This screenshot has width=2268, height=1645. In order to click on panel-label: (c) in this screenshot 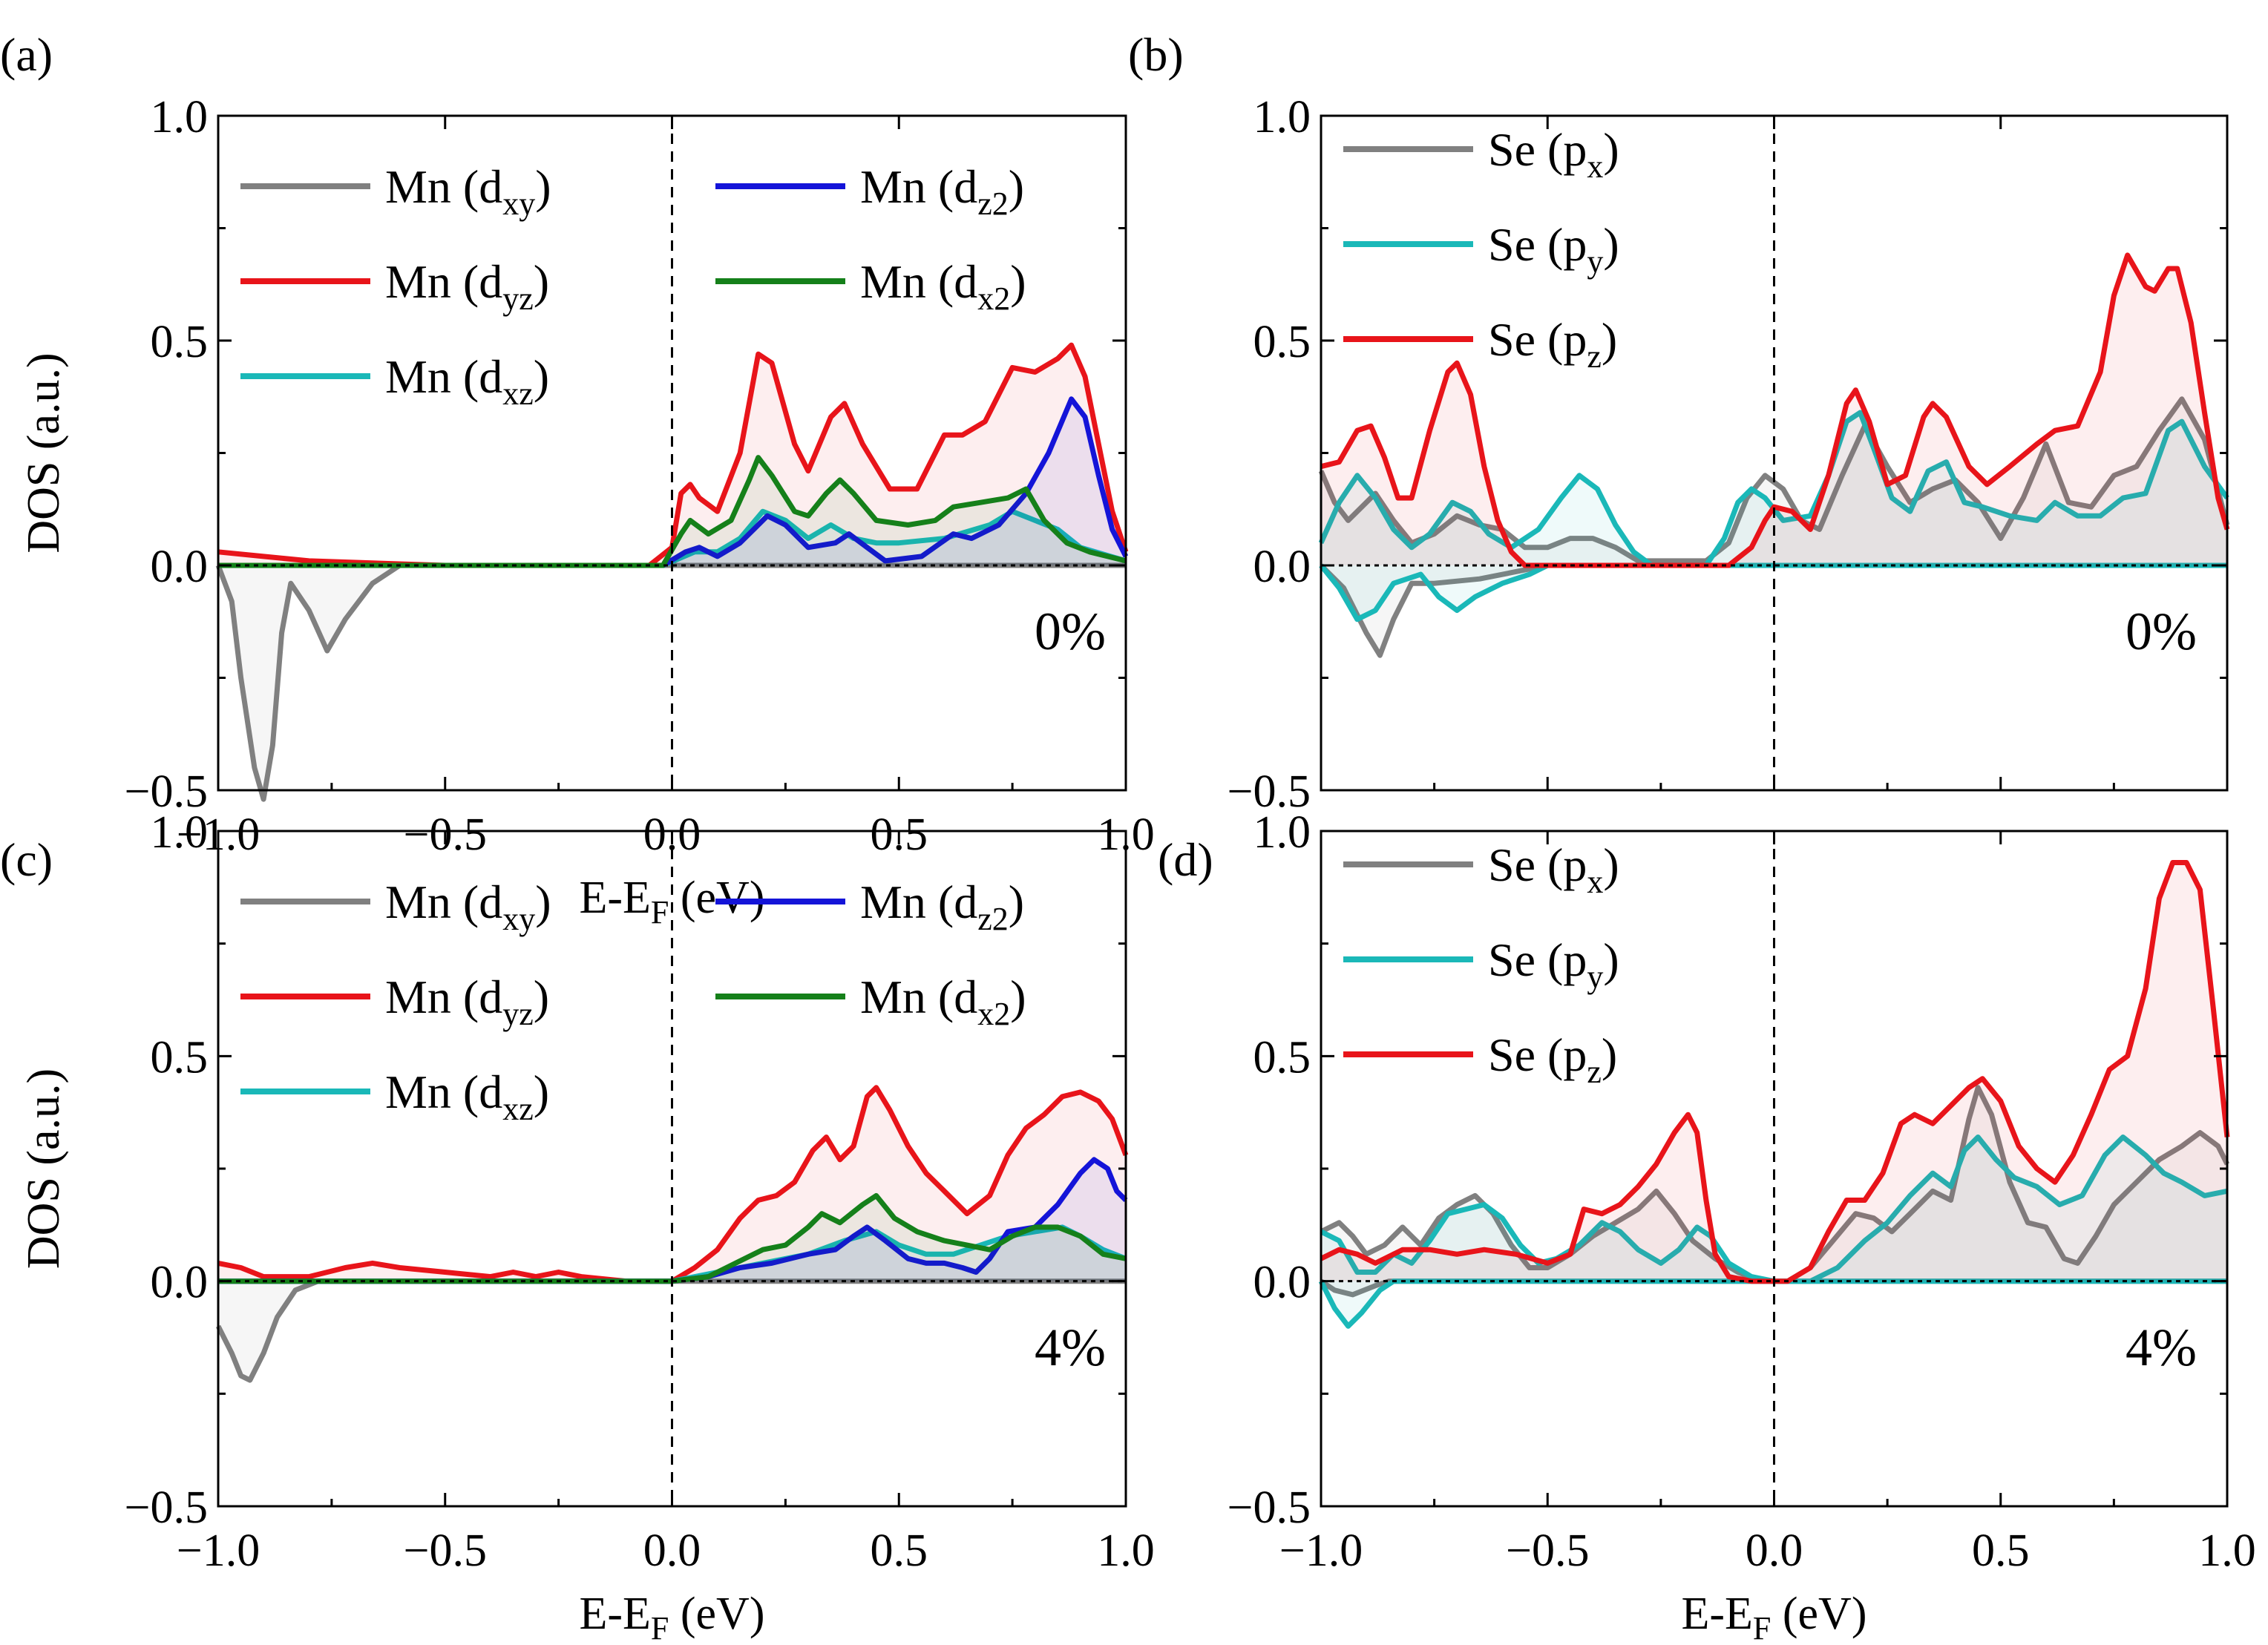, I will do `click(26, 859)`.